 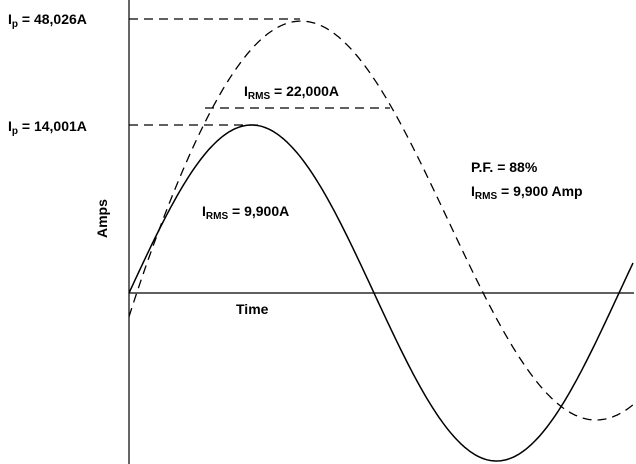 I want to click on peak-high-label: Ip = 48,026A, so click(x=47, y=20).